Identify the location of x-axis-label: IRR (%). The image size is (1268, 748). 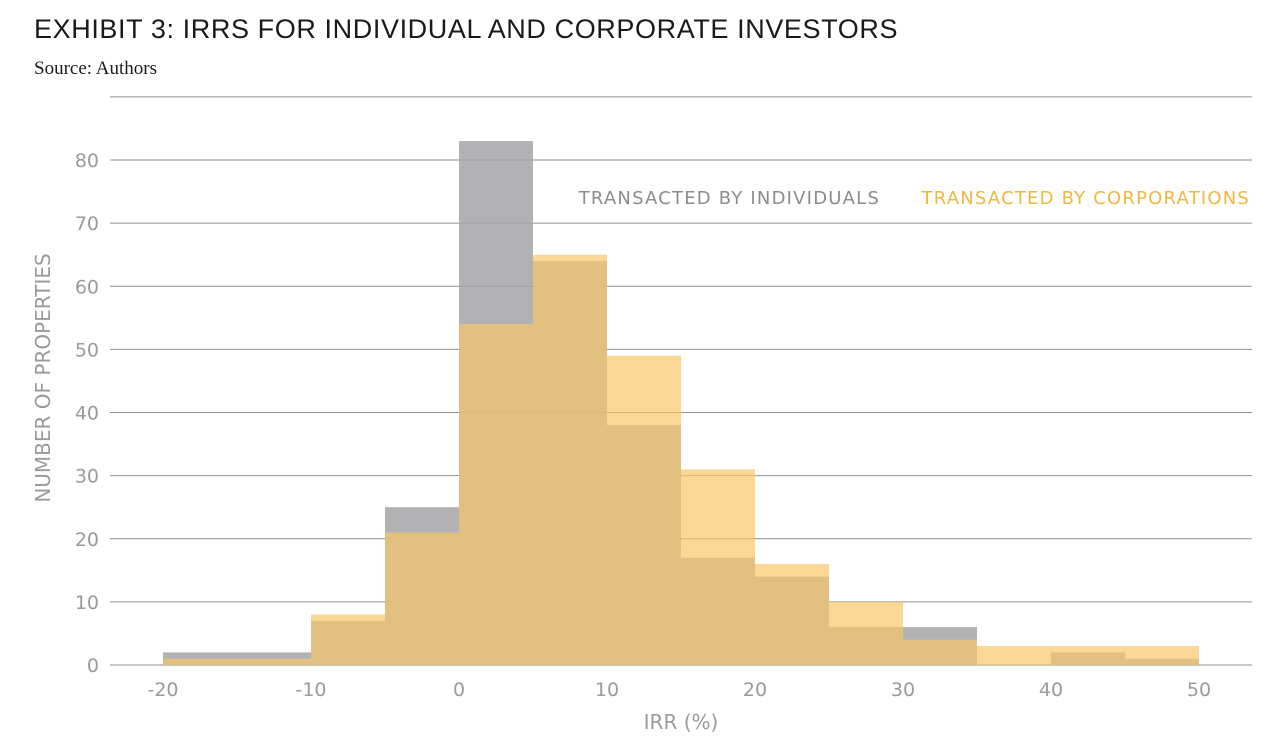
(681, 722).